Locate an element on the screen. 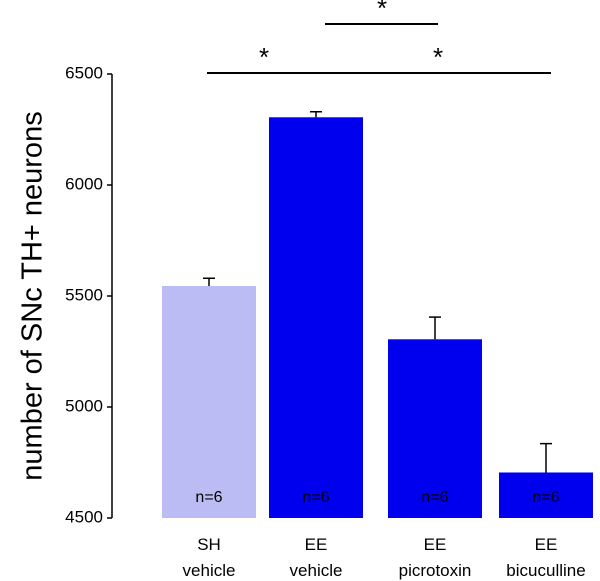 Image resolution: width=600 pixels, height=581 pixels. y-tick-label: 6000 is located at coordinates (84, 183).